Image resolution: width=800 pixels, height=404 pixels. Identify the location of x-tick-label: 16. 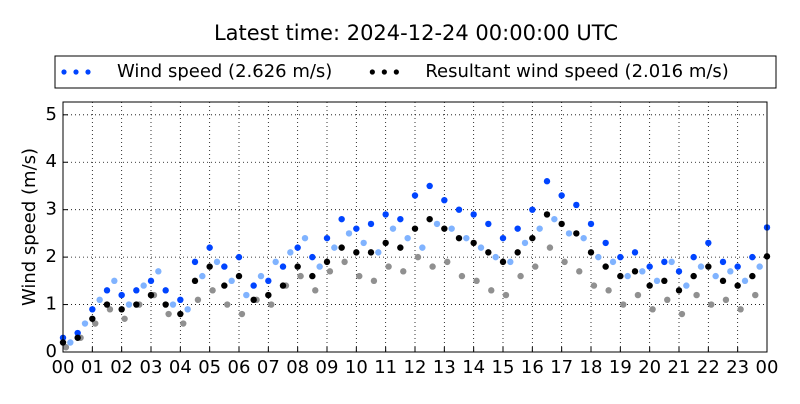
(532, 367).